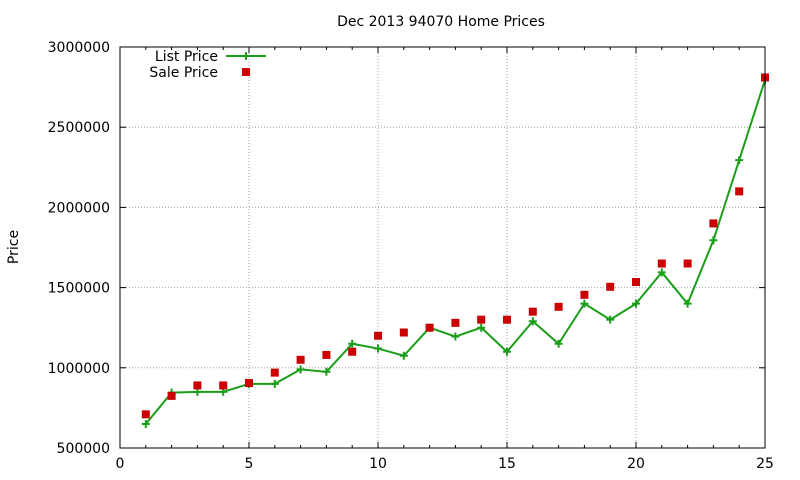 The image size is (800, 480). I want to click on y-tick-label: 1000000, so click(79, 369).